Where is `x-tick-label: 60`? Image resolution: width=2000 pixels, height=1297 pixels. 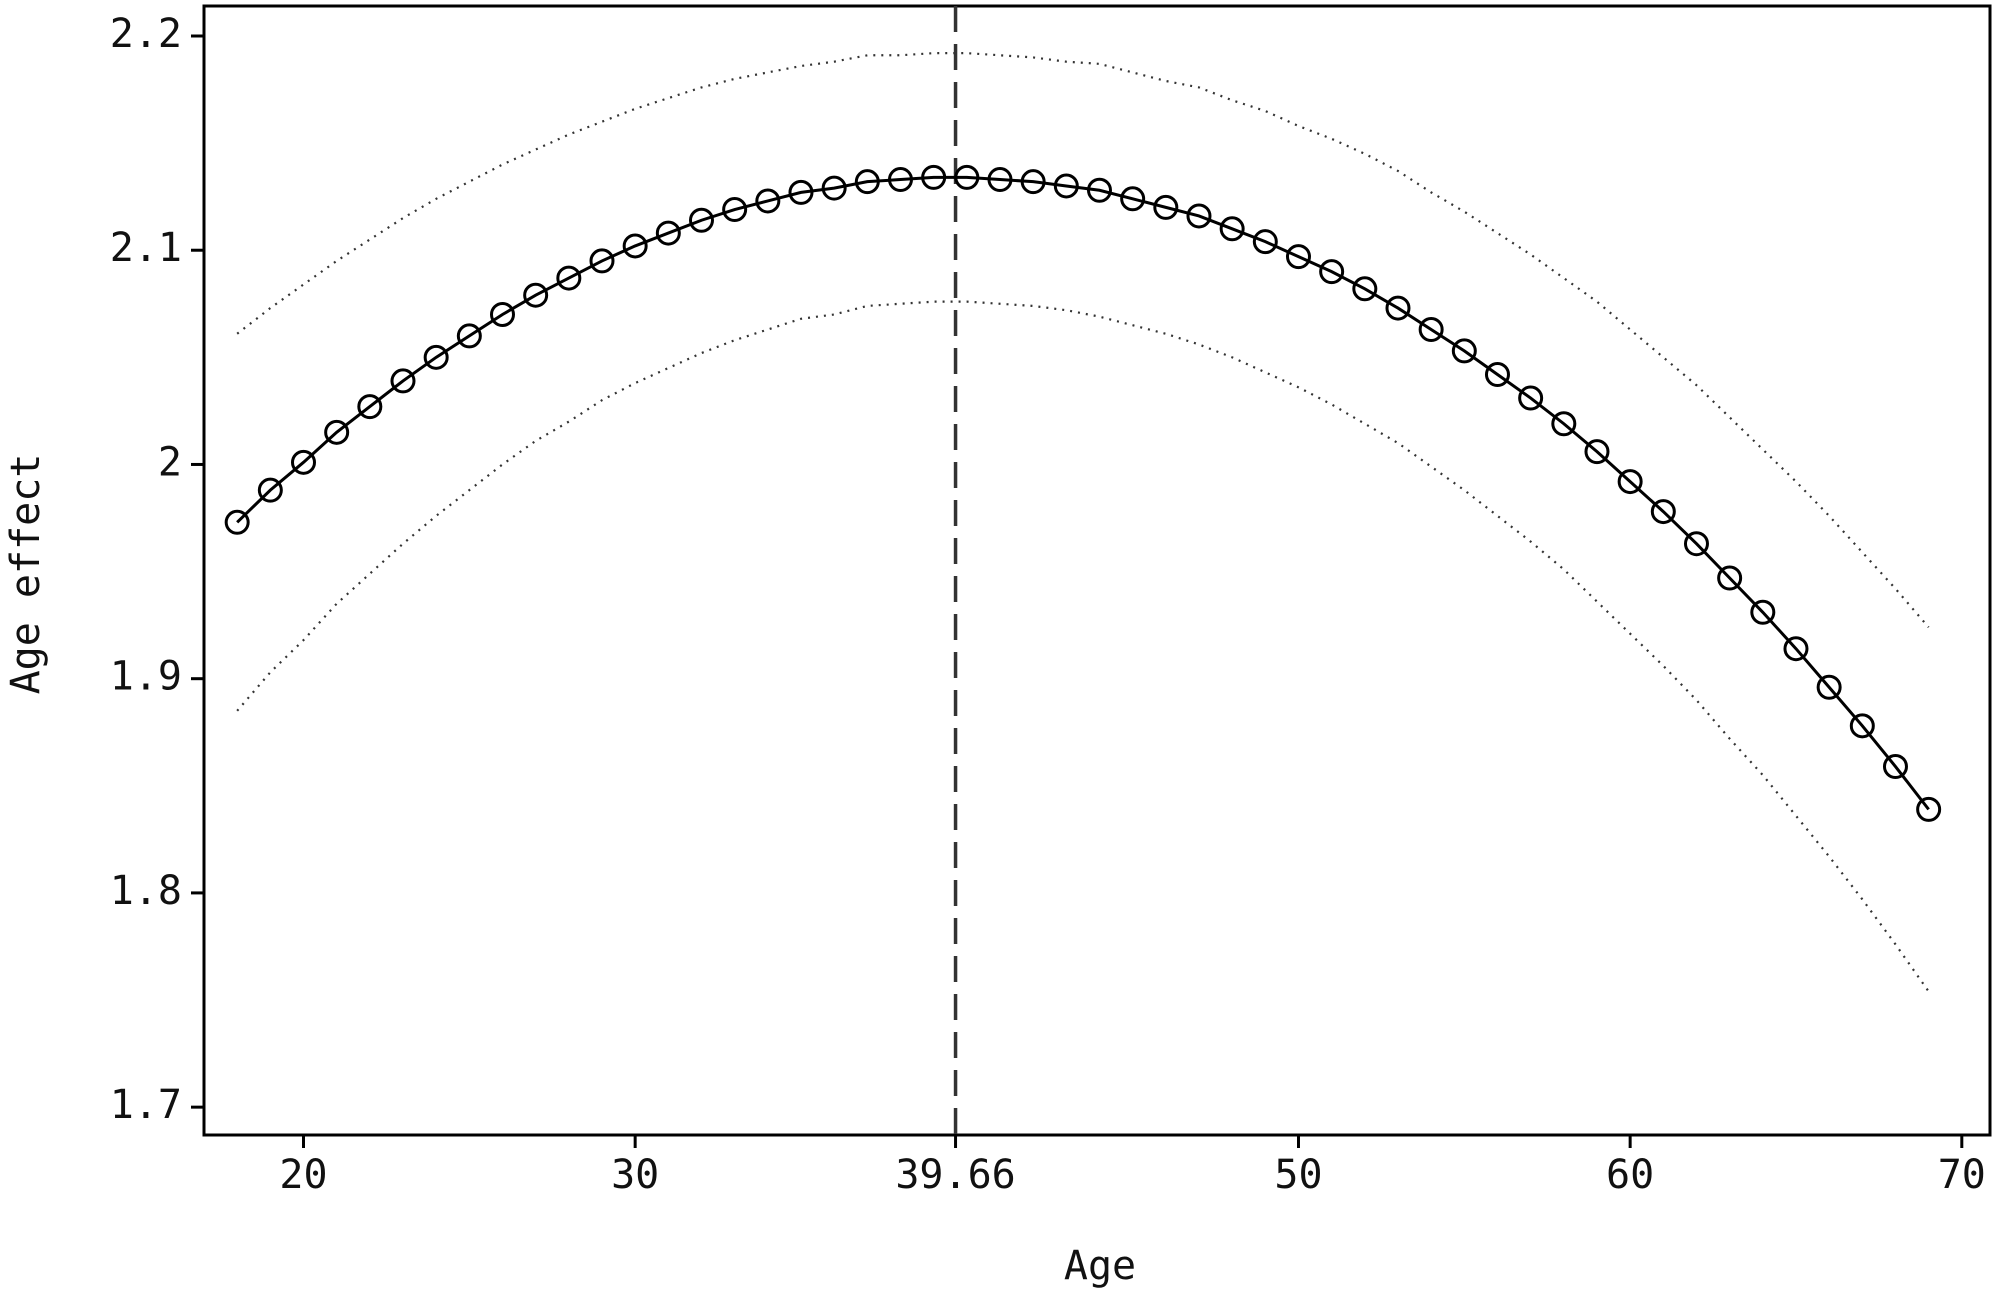 x-tick-label: 60 is located at coordinates (1630, 1175).